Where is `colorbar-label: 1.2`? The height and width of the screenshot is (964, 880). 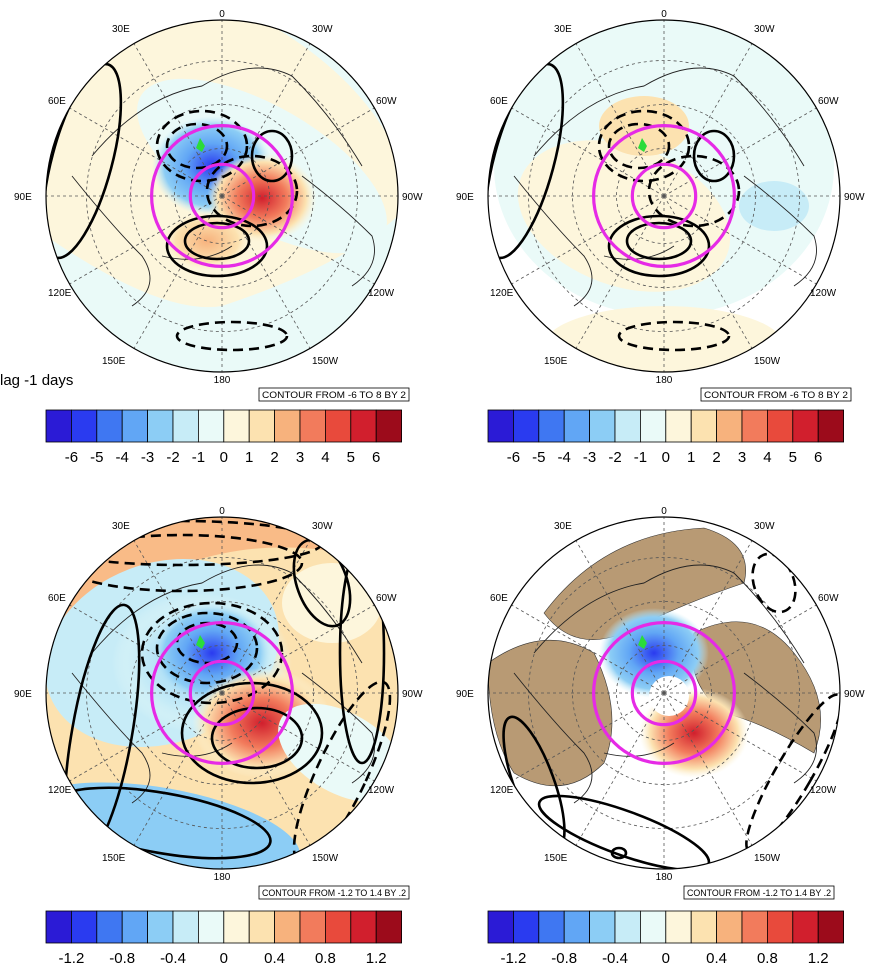
colorbar-label: 1.2 is located at coordinates (818, 957).